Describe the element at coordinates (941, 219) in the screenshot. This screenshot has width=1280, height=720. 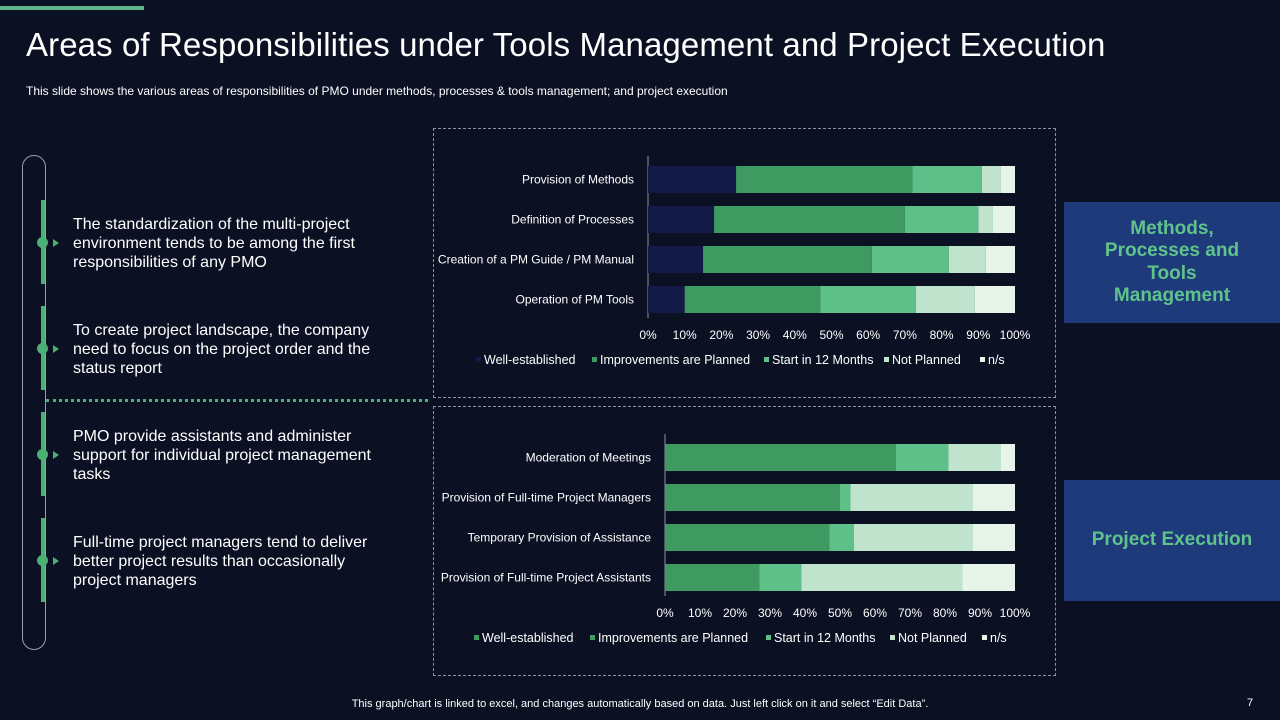
I see `bar-start-in-12-months-definition-of-processes` at that location.